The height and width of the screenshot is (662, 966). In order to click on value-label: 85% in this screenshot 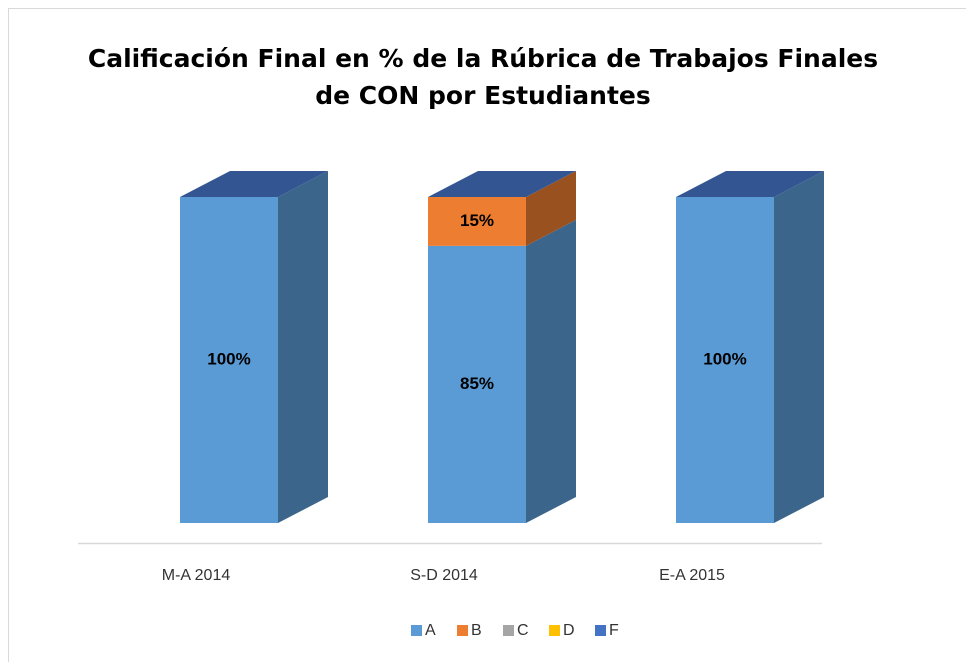, I will do `click(477, 383)`.